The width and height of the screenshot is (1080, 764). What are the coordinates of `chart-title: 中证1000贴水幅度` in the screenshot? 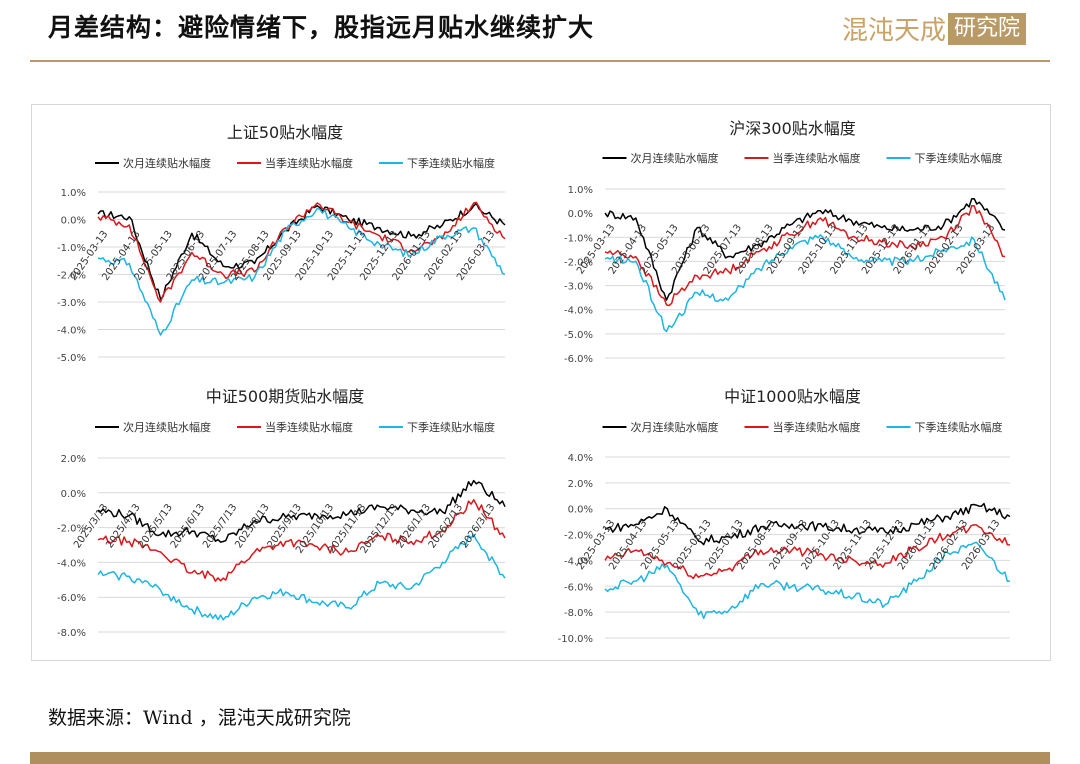 It's located at (792, 396).